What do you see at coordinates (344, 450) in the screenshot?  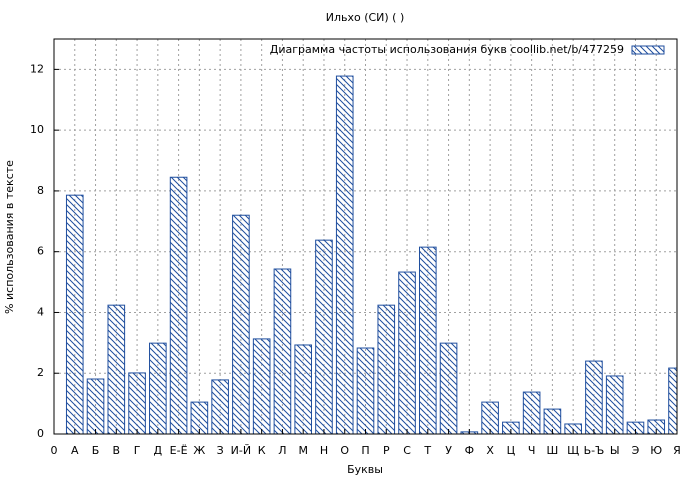 I see `x-tick-label: О` at bounding box center [344, 450].